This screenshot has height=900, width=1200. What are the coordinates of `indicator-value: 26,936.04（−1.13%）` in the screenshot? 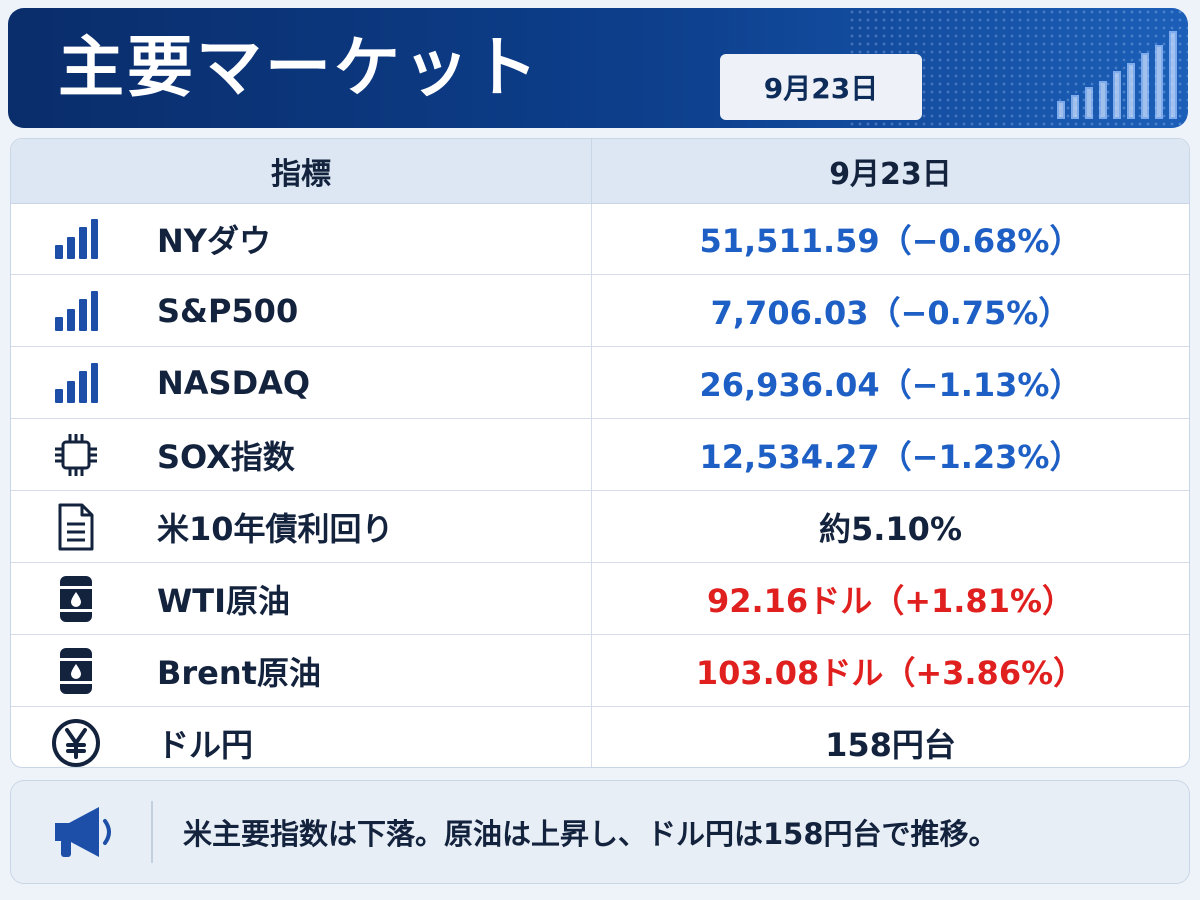 It's located at (890, 384).